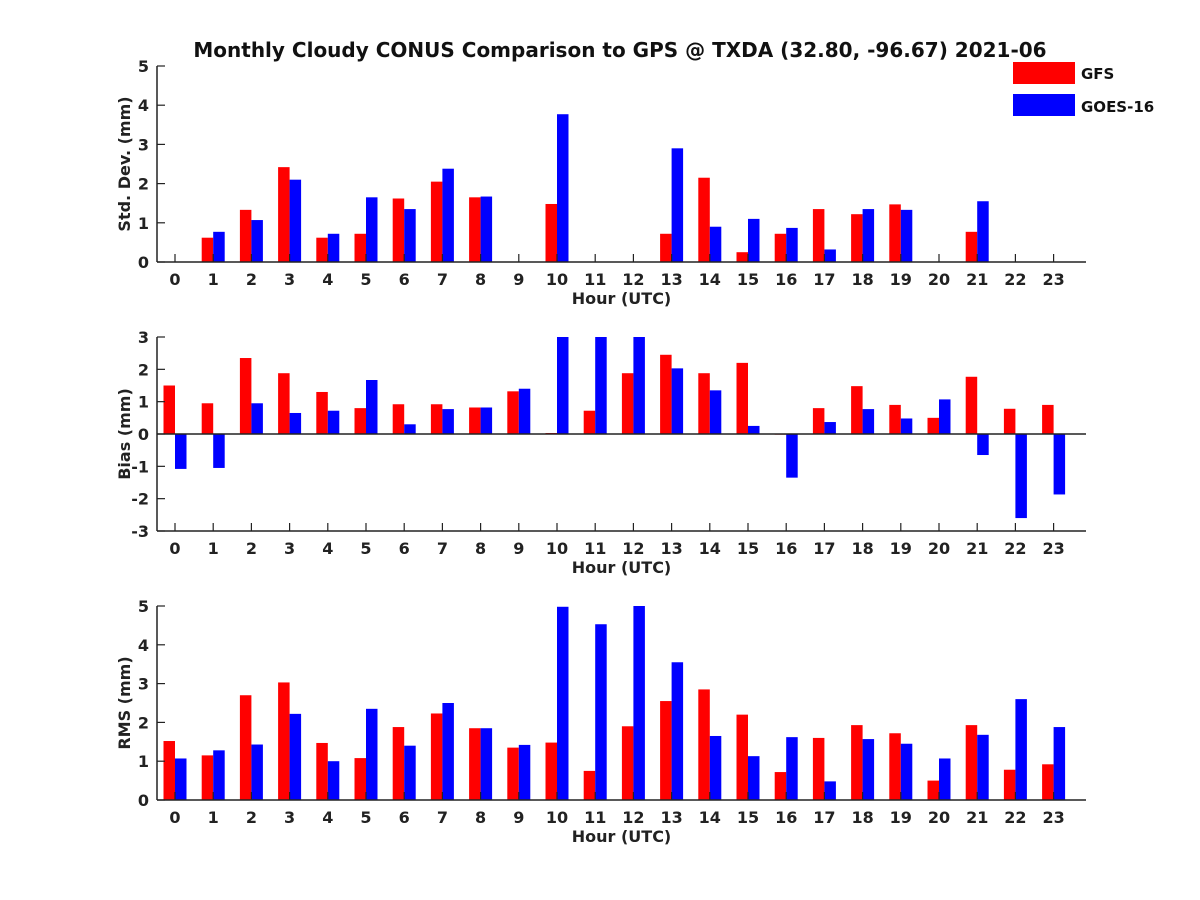 This screenshot has height=900, width=1200. I want to click on std-dev-xtick-label: 0, so click(174, 279).